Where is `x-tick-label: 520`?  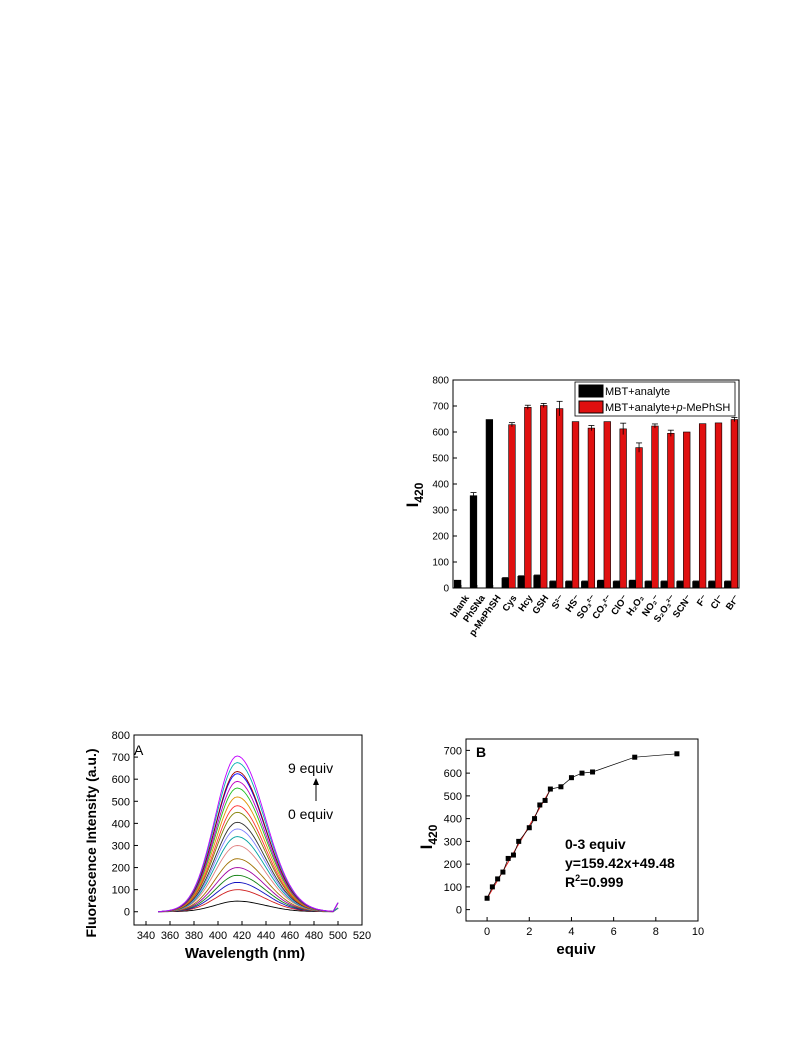
x-tick-label: 520 is located at coordinates (362, 936).